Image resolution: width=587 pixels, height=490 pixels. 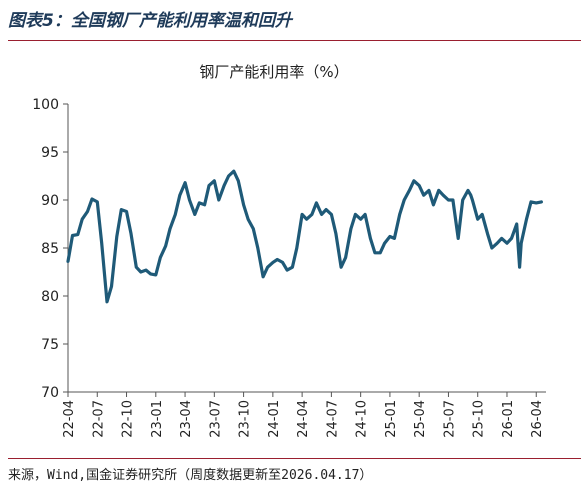 I want to click on x-tick-label: 25-04, so click(x=420, y=419).